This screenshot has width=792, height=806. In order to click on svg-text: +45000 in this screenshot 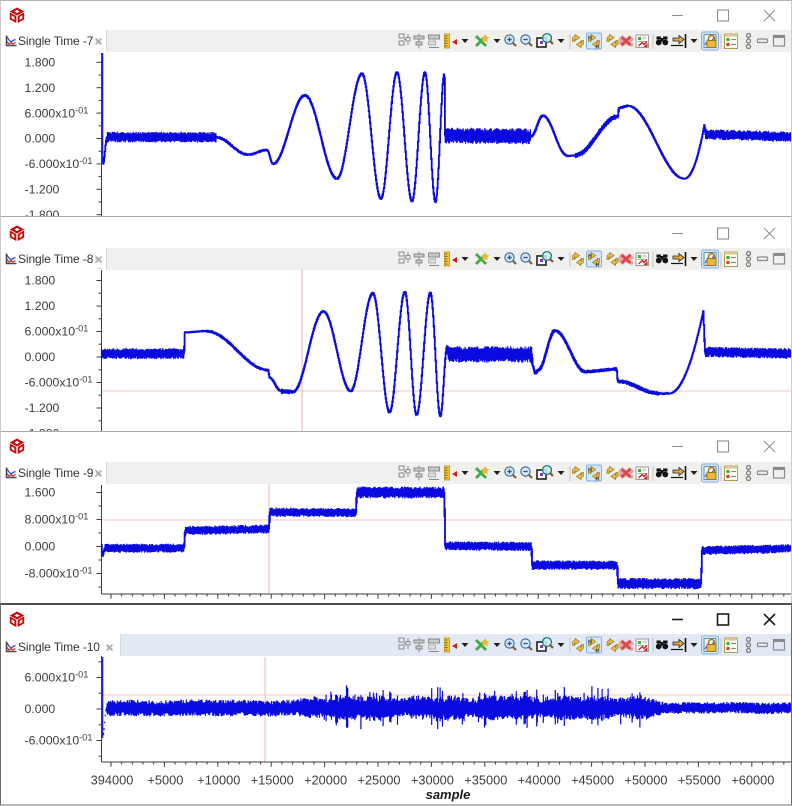, I will do `click(592, 780)`.